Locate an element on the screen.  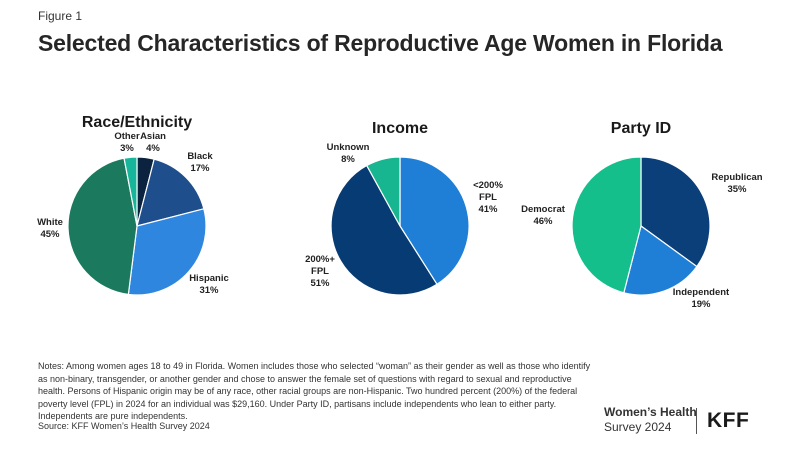
figure-label: Figure 1 is located at coordinates (60, 16).